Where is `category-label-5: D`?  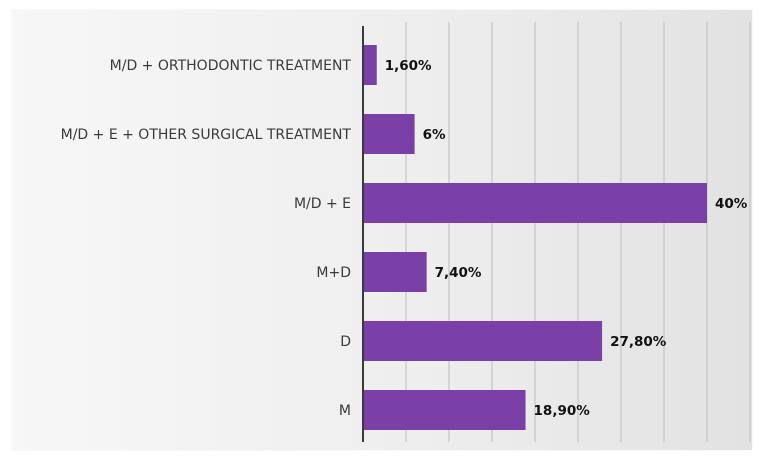
category-label-5: D is located at coordinates (345, 342).